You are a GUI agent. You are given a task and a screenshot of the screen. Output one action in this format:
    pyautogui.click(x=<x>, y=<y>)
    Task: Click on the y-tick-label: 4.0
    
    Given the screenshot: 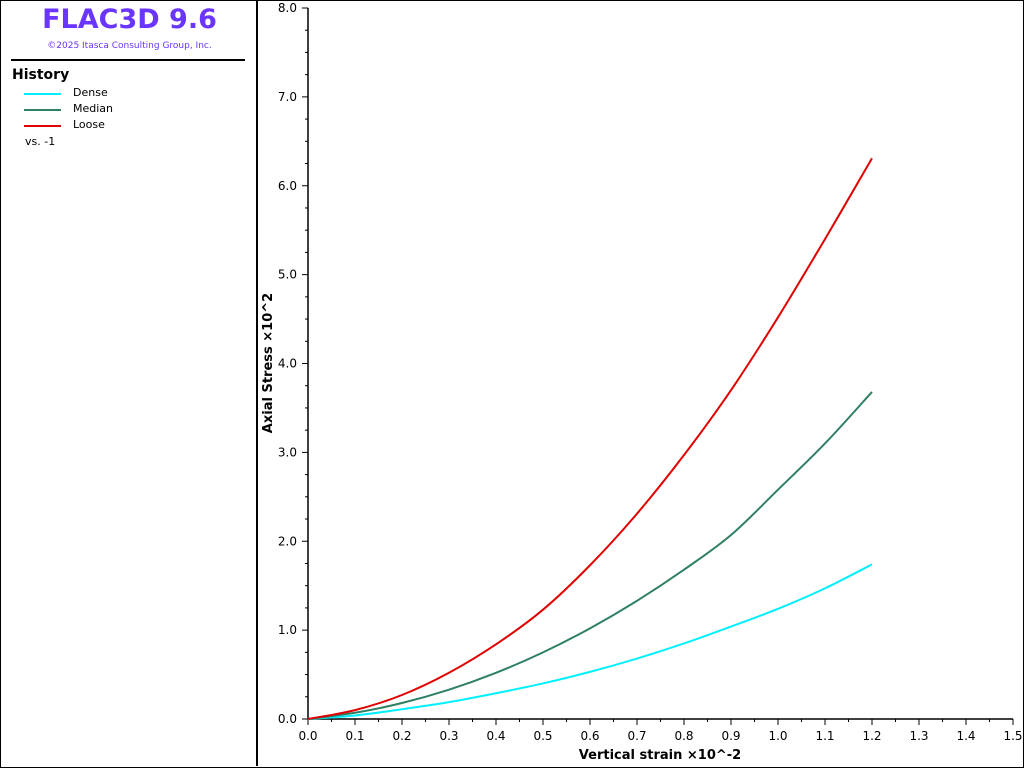 What is the action you would take?
    pyautogui.click(x=287, y=364)
    